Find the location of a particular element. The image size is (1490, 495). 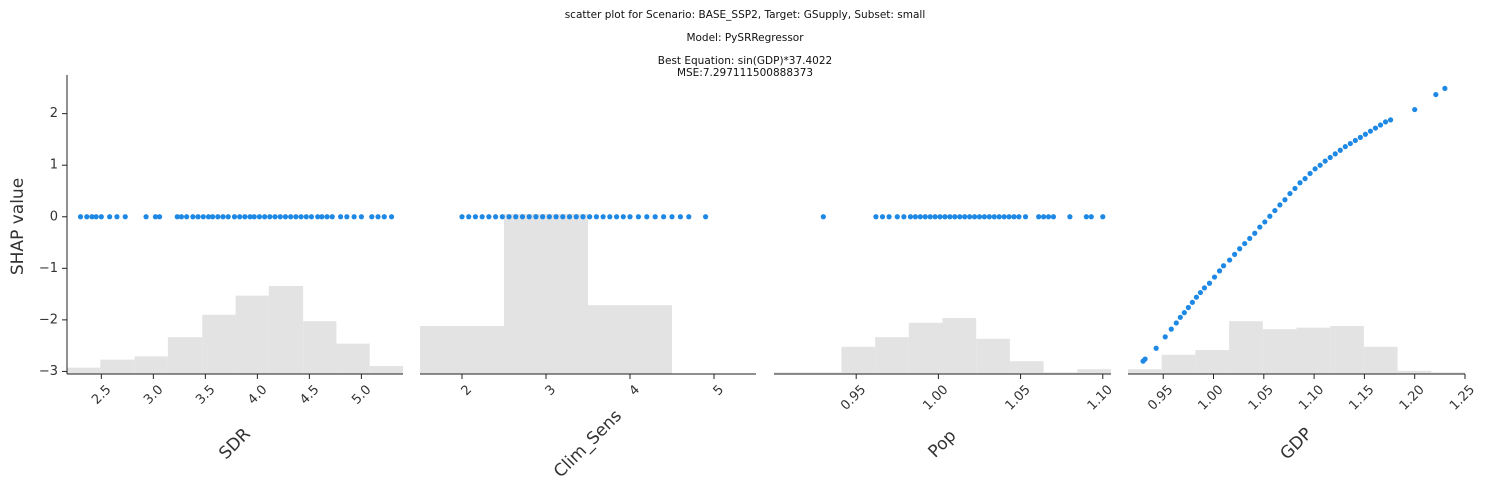

x-tick-label: 1.10 is located at coordinates (1100, 397).